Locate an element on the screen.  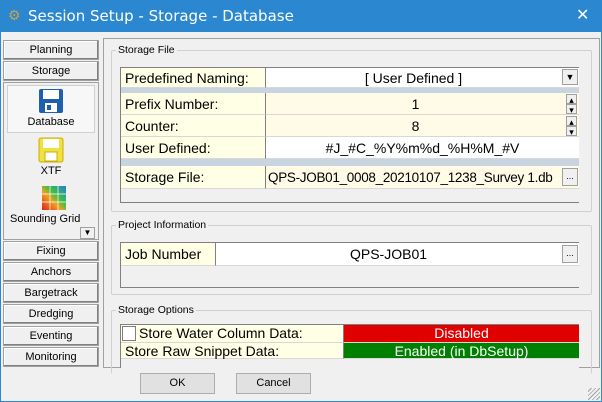
nav-database-label: Database is located at coordinates (51, 122).